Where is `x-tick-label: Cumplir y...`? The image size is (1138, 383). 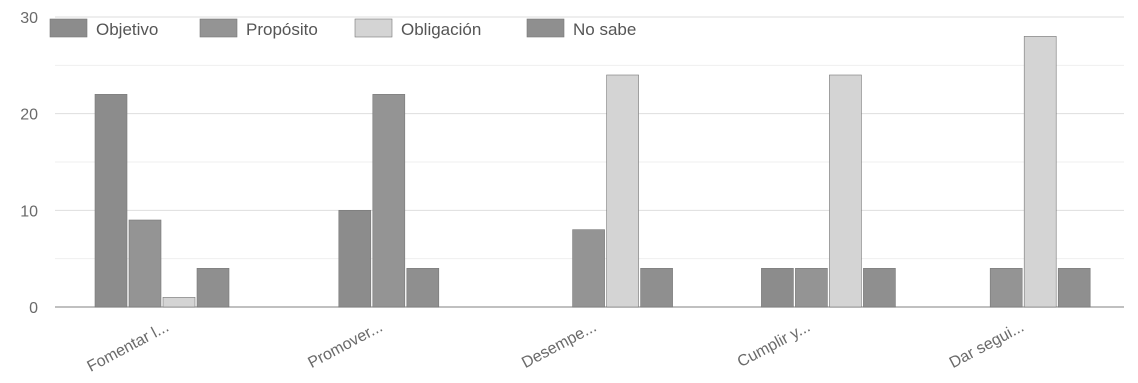
x-tick-label: Cumplir y... is located at coordinates (774, 345).